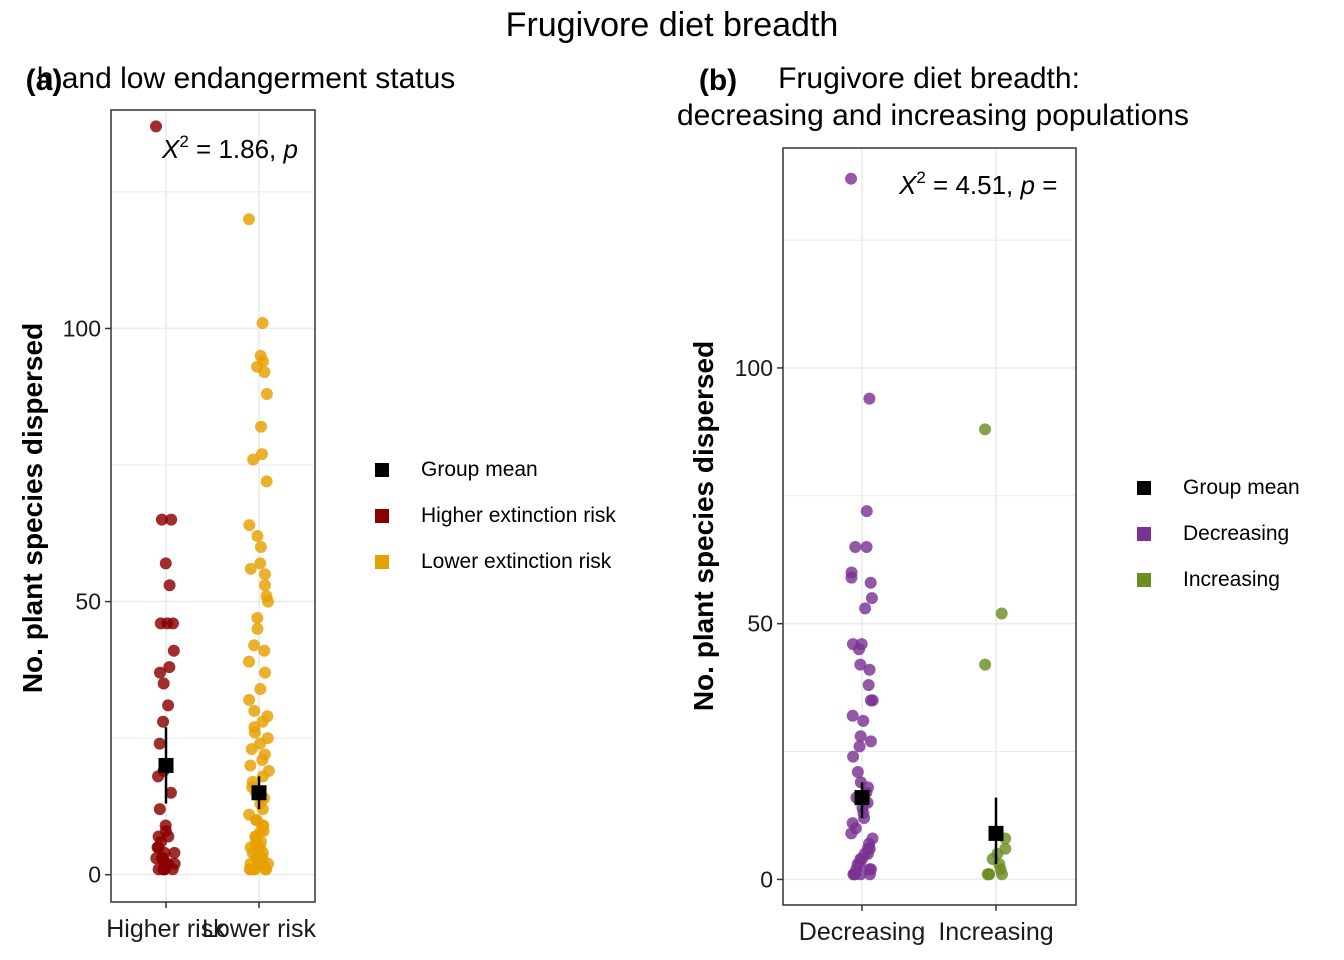 The image size is (1344, 960). Describe the element at coordinates (213, 506) in the screenshot. I see `plot-background` at that location.